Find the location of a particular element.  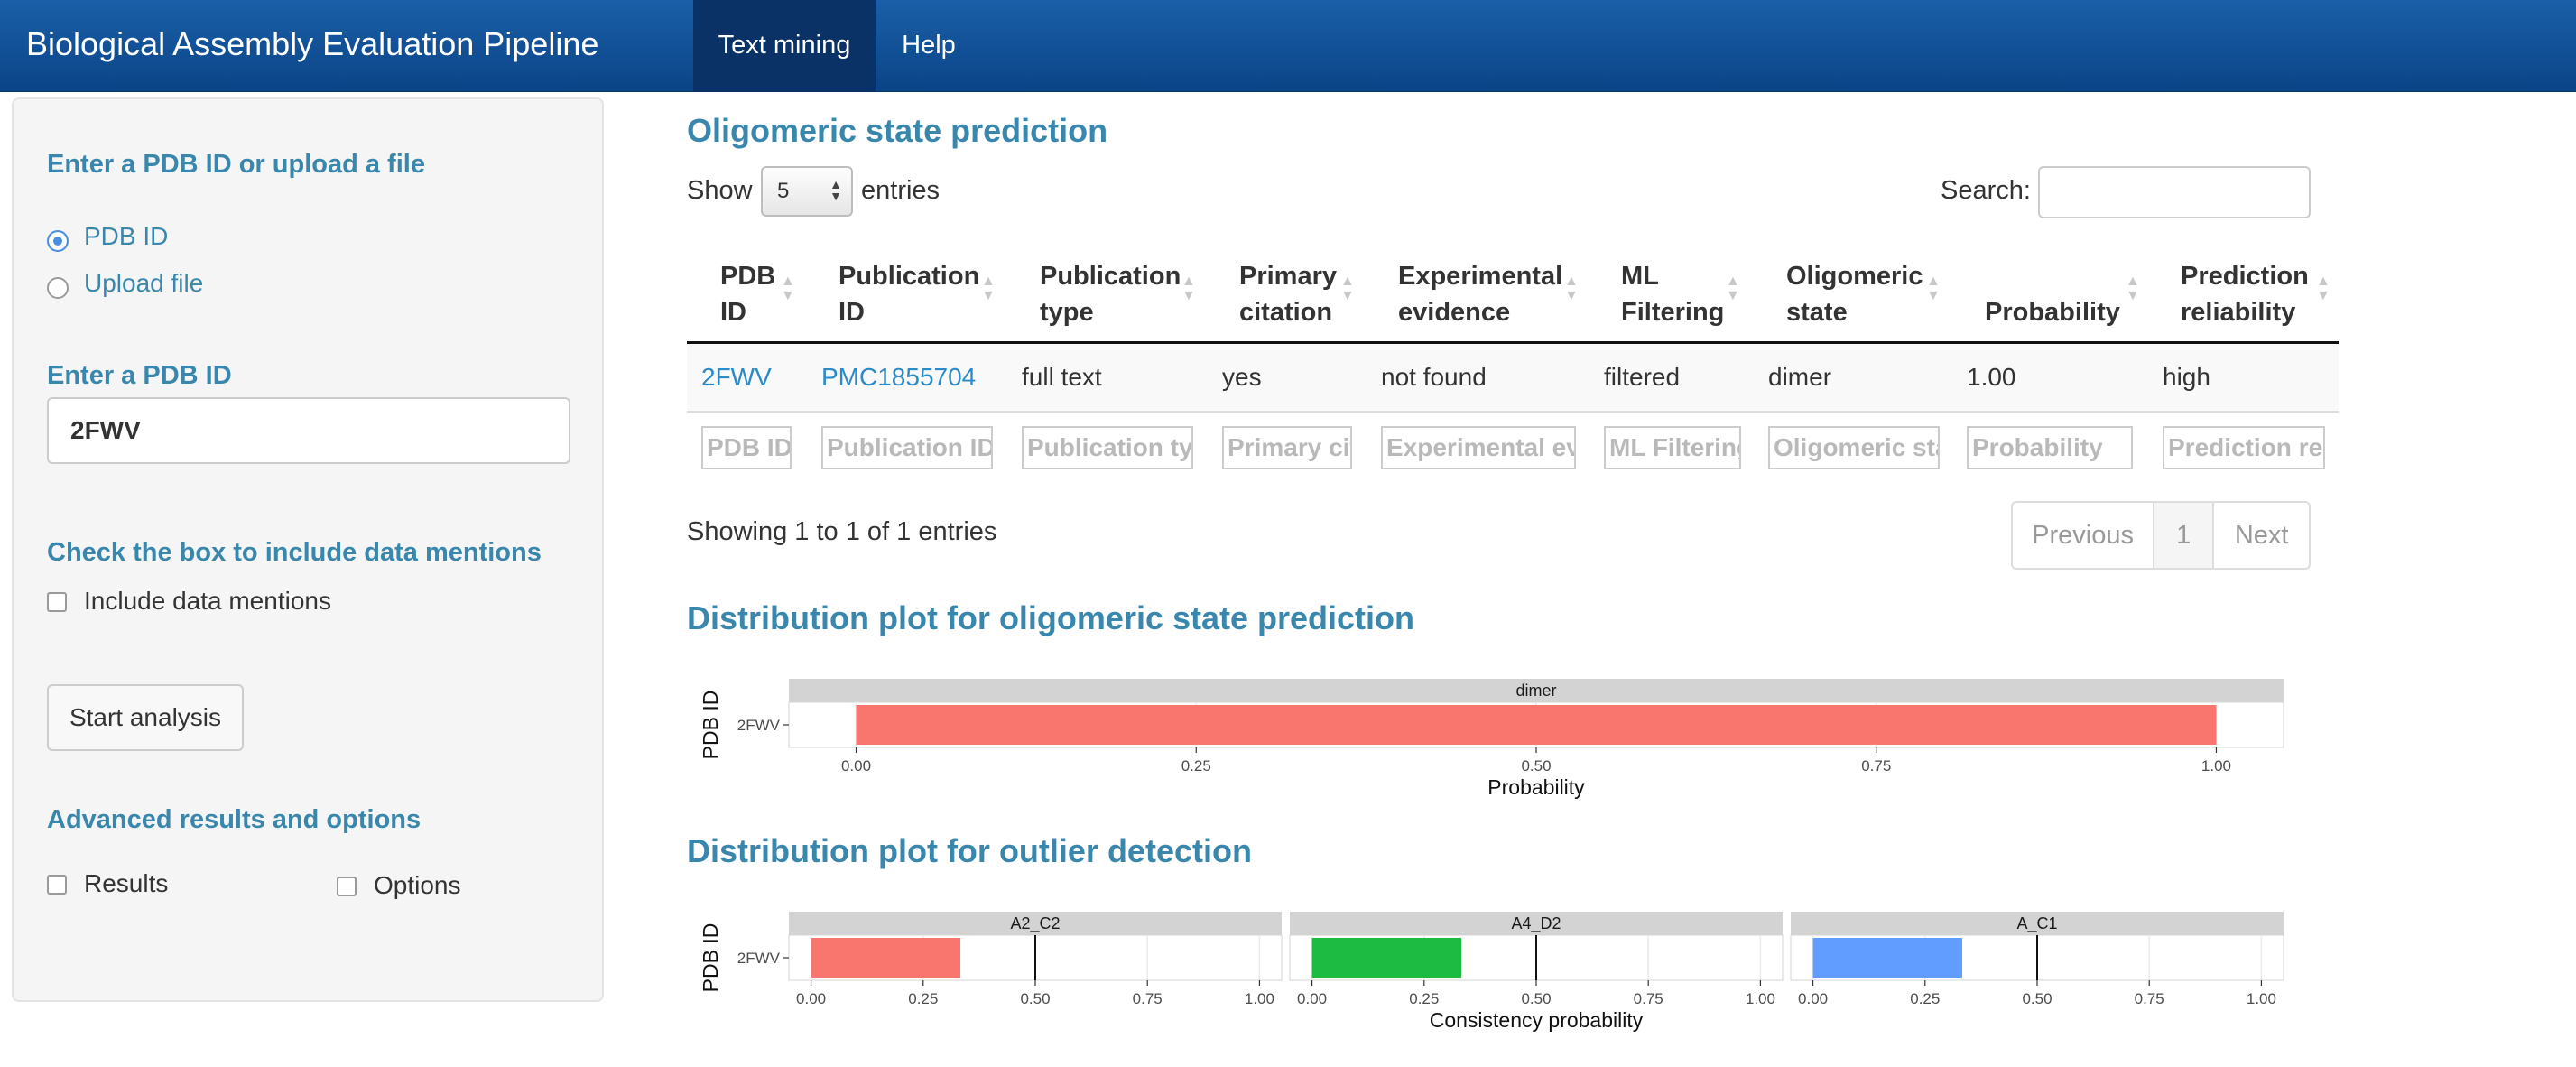

pdb-id-input: 2FWV is located at coordinates (309, 430).